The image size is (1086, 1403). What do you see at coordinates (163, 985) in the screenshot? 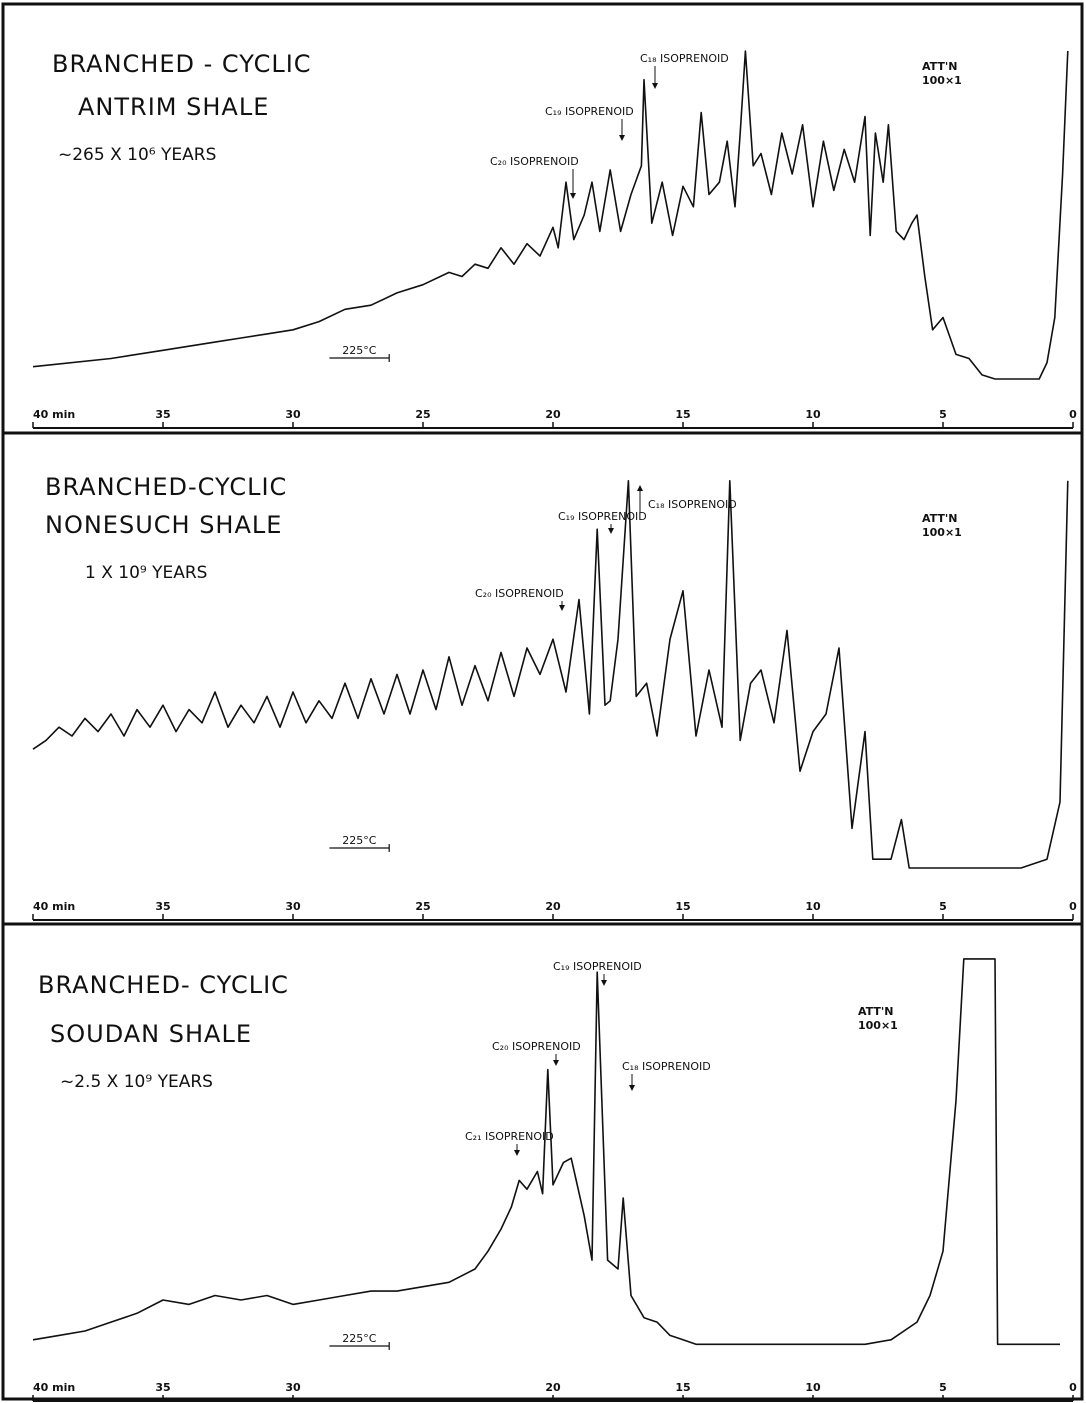
I see `panel-title: BRANCHED- CYCLIC` at bounding box center [163, 985].